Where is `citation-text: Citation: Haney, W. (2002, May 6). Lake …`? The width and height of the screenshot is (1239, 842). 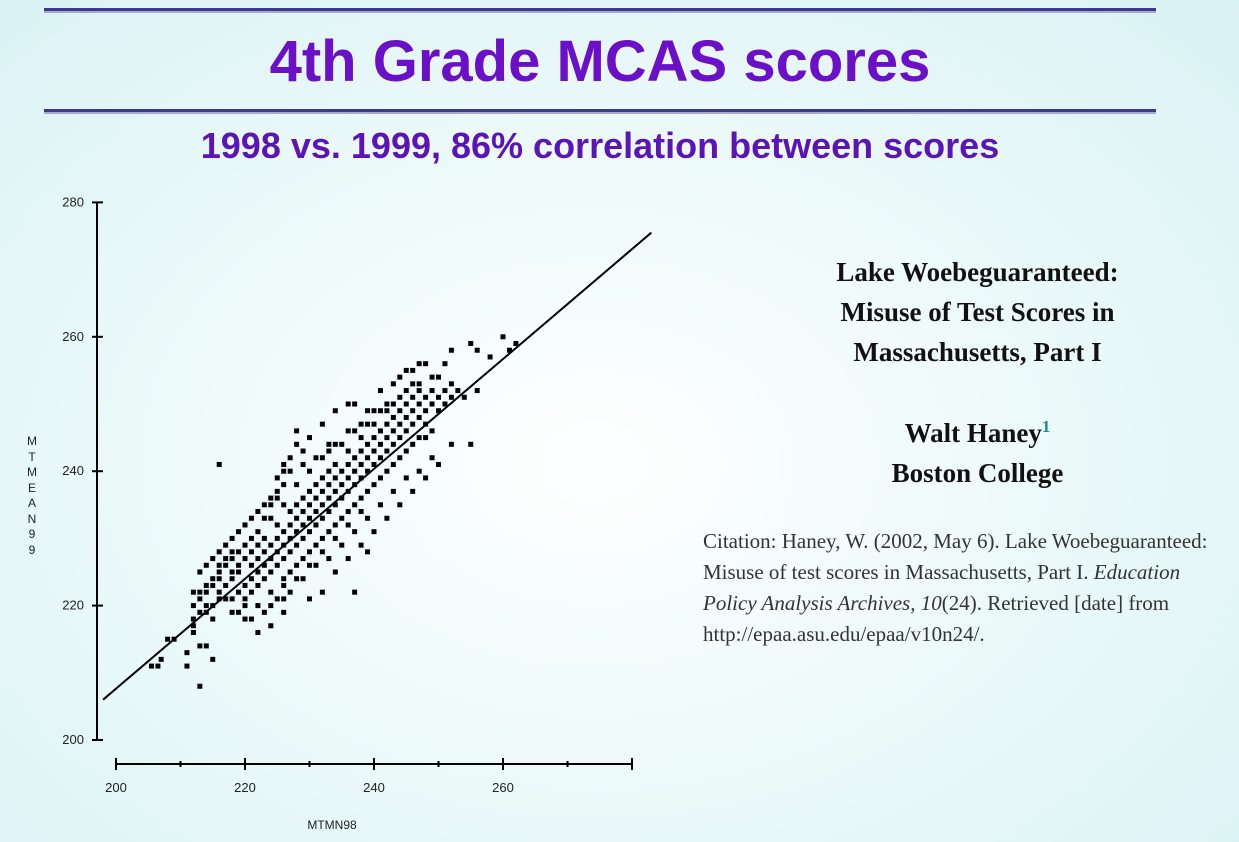
citation-text: Citation: Haney, W. (2002, May 6). Lake … is located at coordinates (968, 588).